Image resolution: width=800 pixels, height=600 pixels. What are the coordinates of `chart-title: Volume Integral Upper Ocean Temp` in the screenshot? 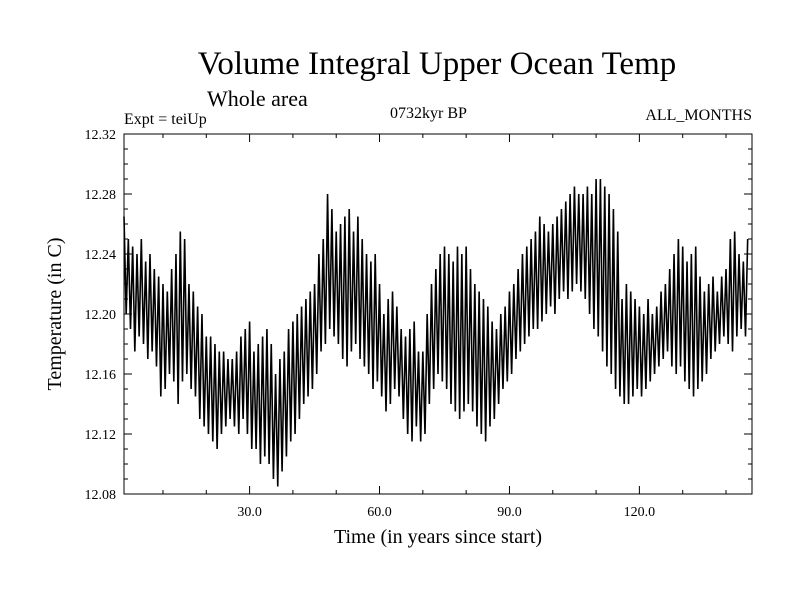 It's located at (437, 64).